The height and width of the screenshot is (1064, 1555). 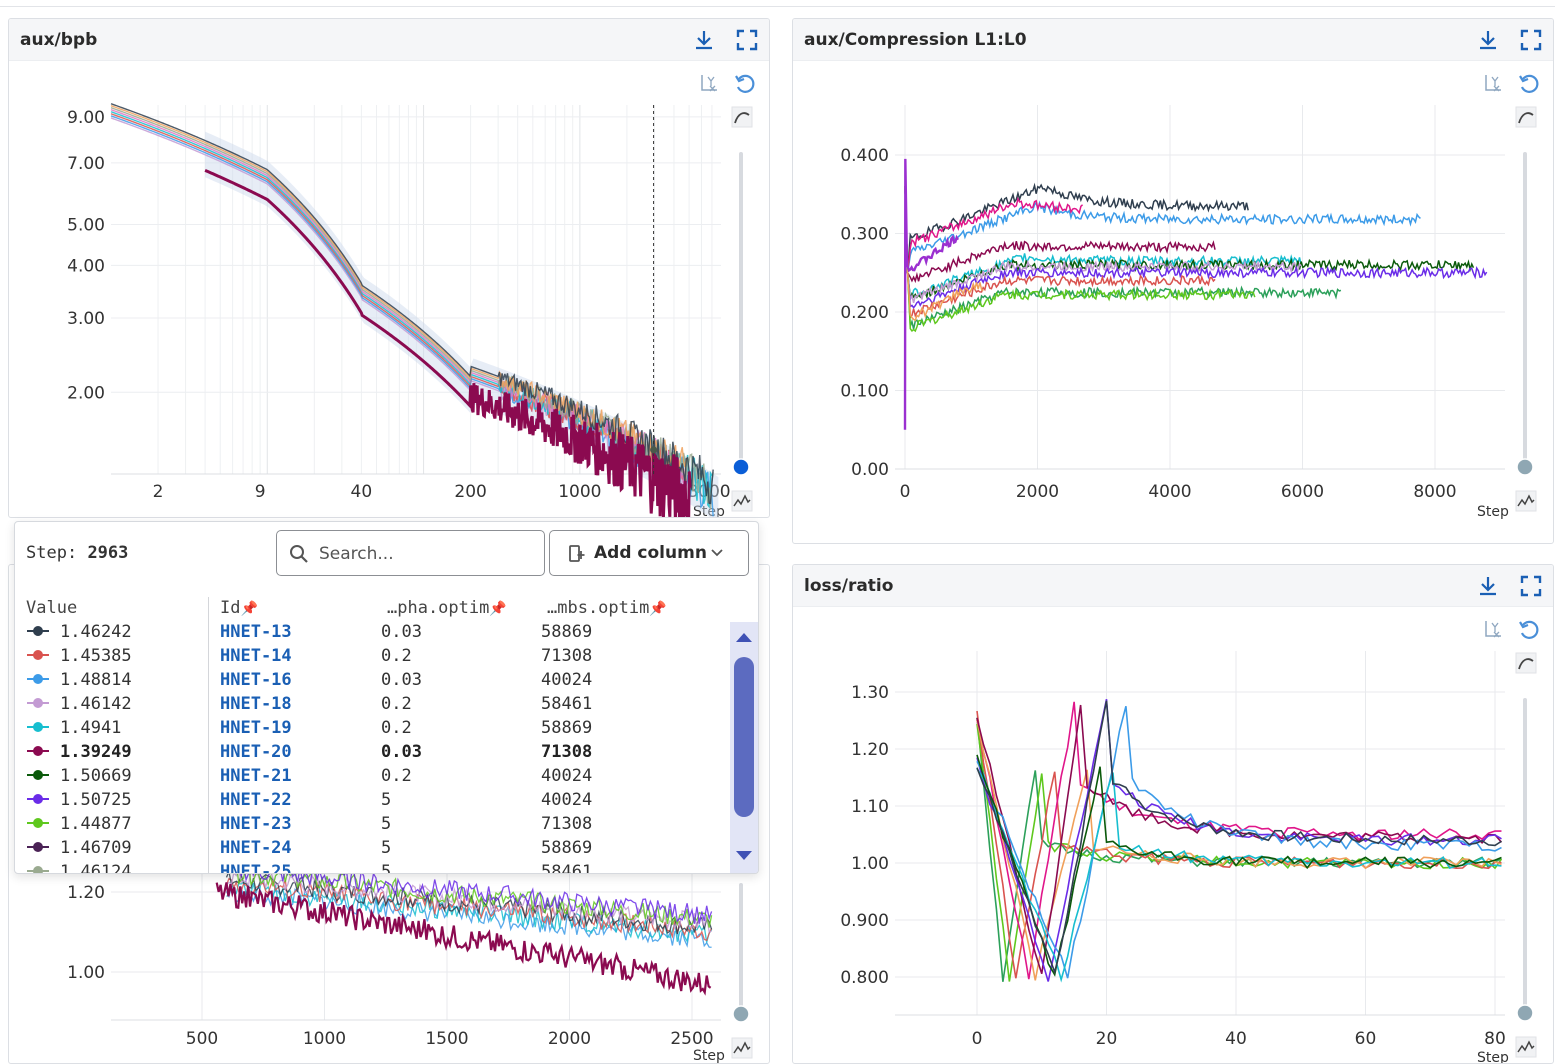 What do you see at coordinates (1495, 1039) in the screenshot?
I see `x-tick-label: 80` at bounding box center [1495, 1039].